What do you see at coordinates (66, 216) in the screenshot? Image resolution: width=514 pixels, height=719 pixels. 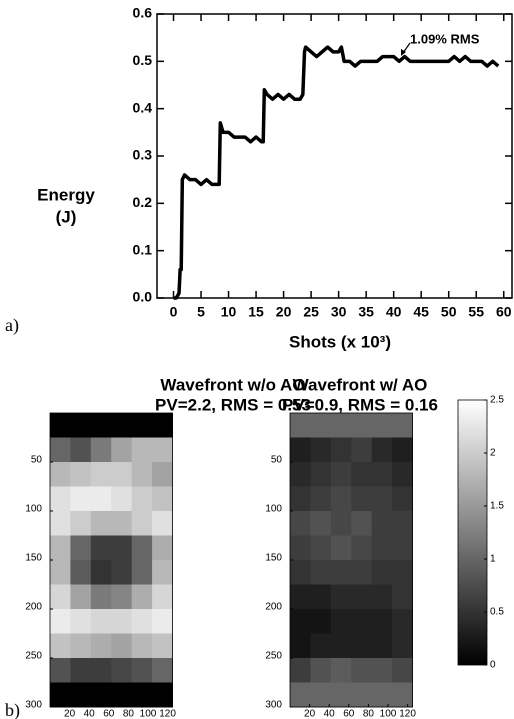 I see `y-axis-label: (J)` at bounding box center [66, 216].